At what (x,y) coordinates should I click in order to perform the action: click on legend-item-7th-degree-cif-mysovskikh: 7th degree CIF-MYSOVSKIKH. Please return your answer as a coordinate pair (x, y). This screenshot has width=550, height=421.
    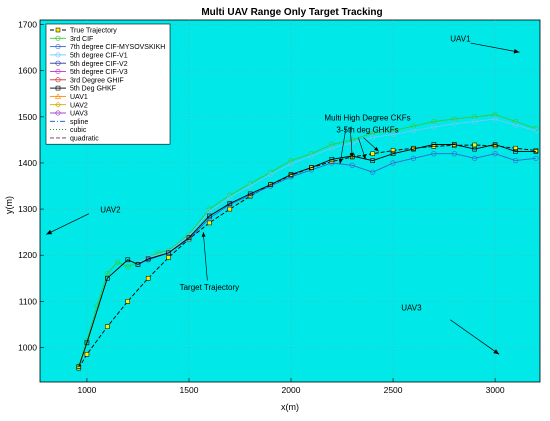
    Looking at the image, I should click on (107, 47).